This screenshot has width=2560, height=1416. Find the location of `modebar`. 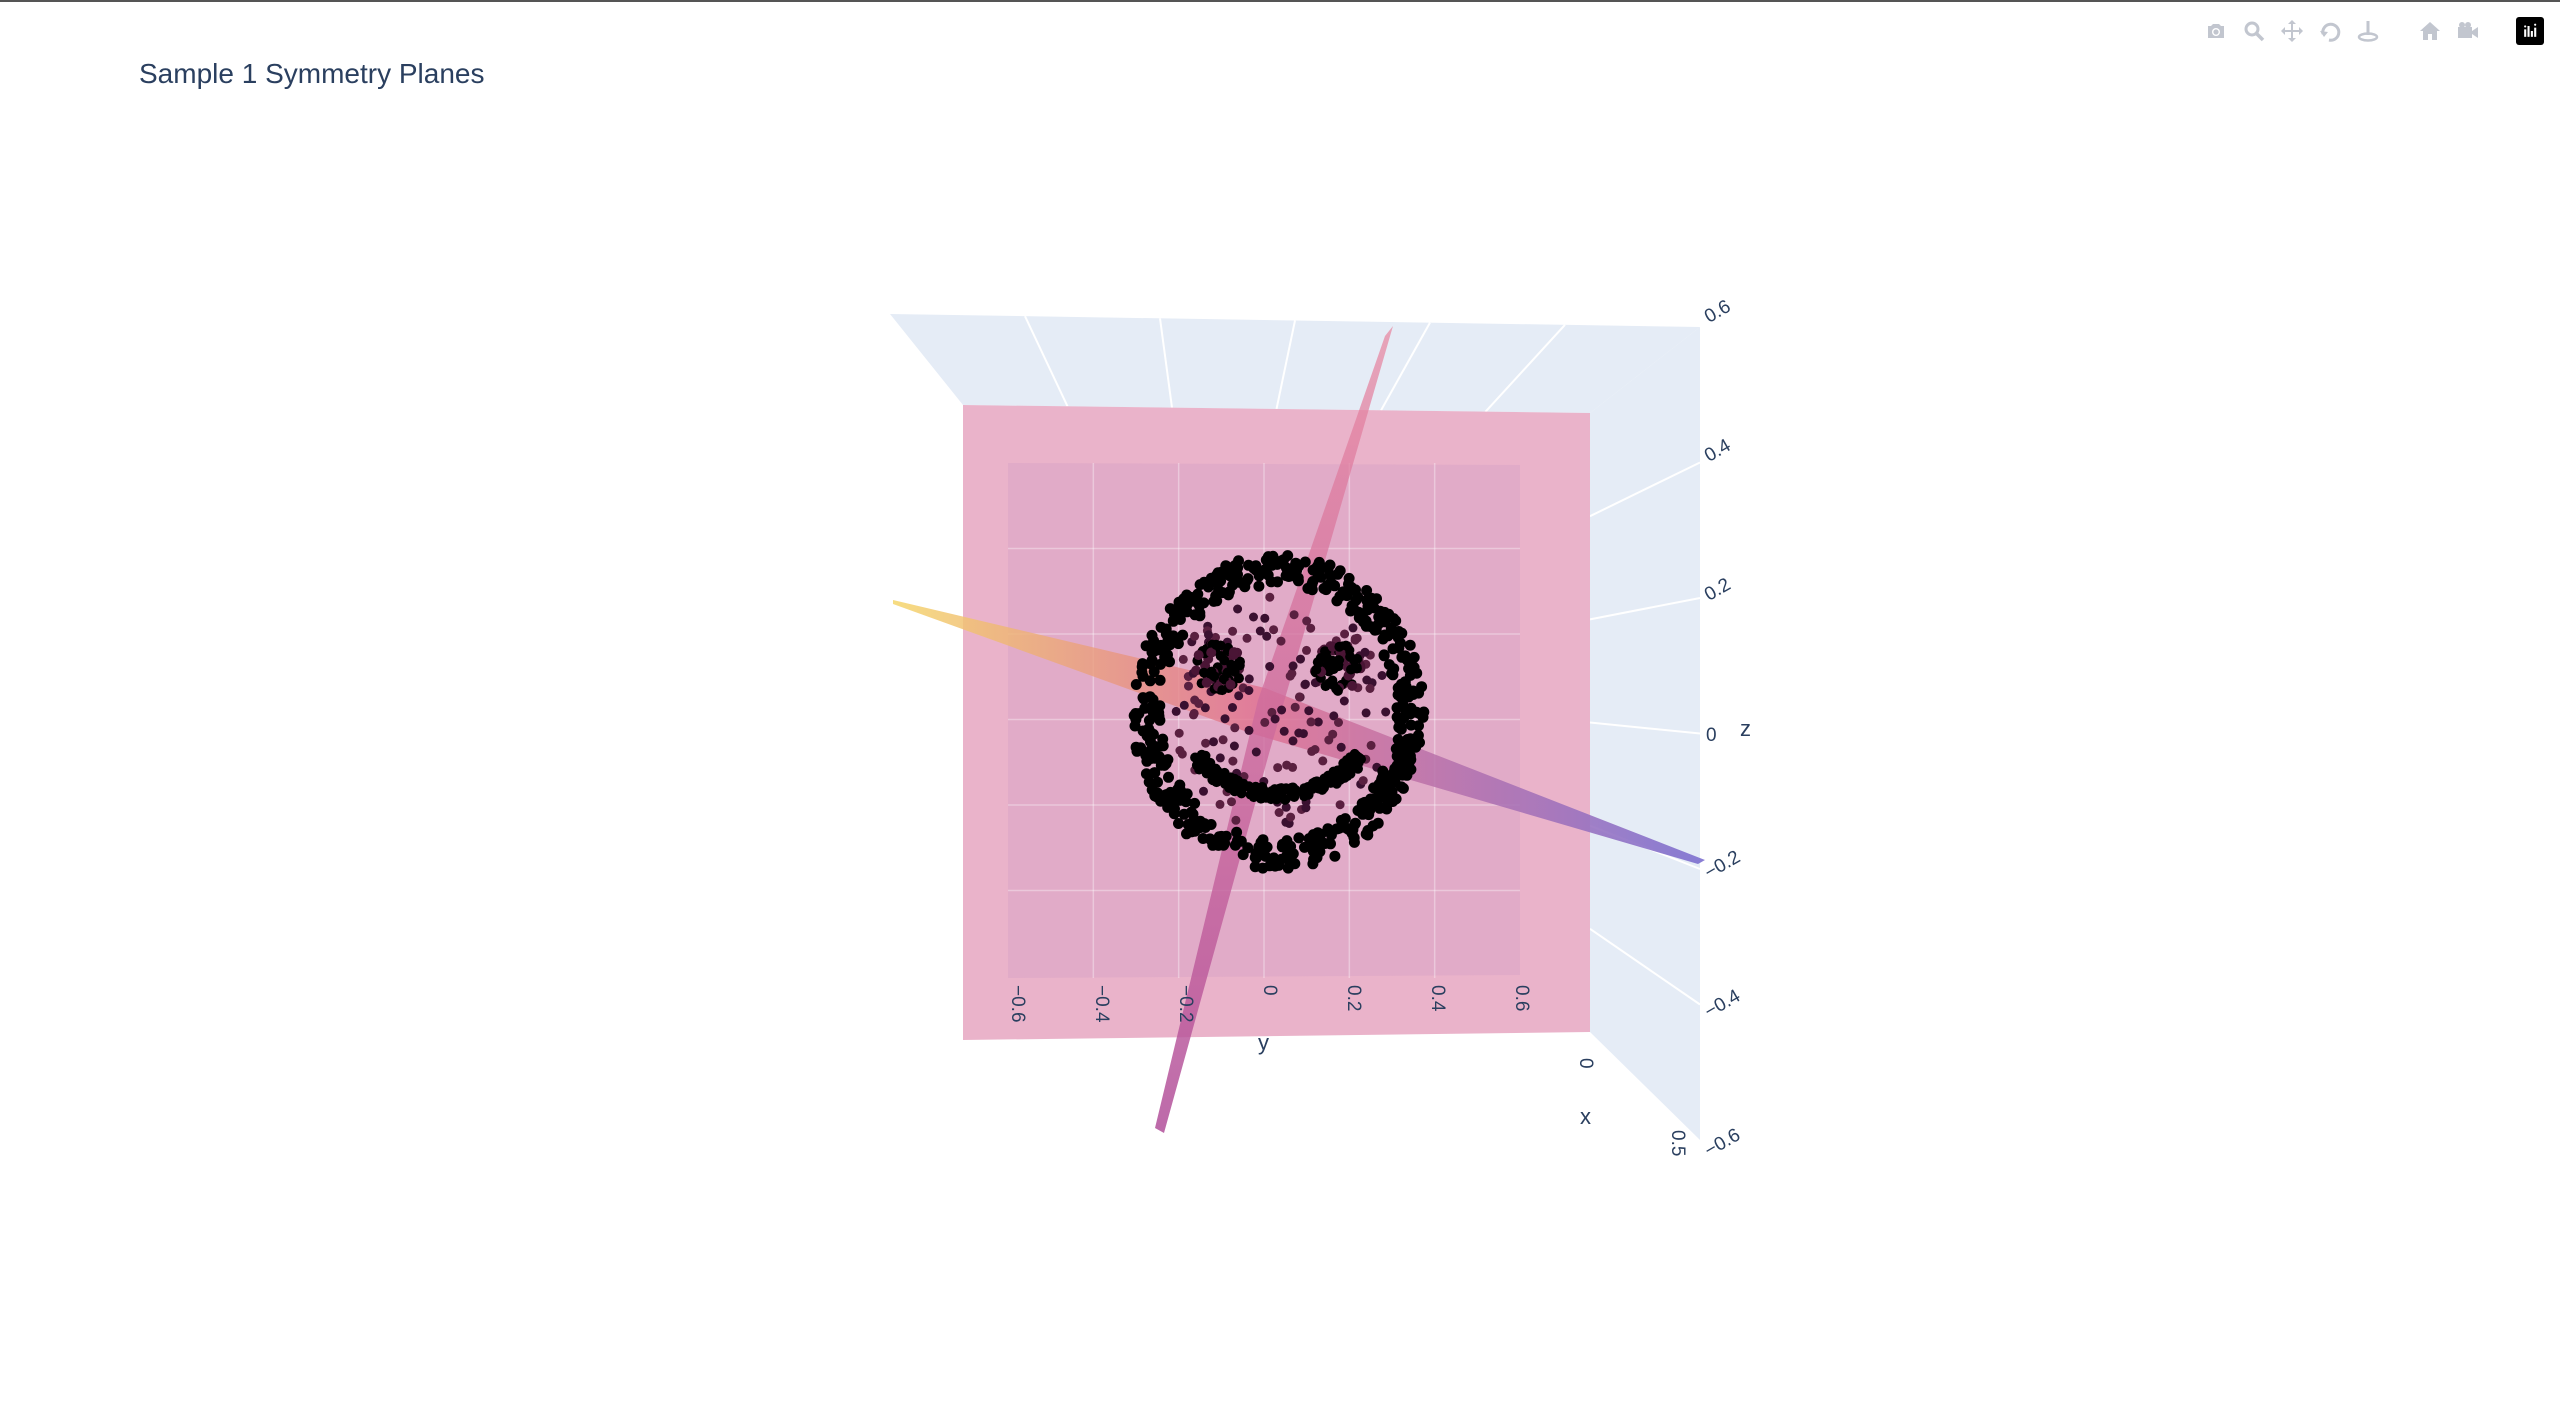

modebar is located at coordinates (2373, 31).